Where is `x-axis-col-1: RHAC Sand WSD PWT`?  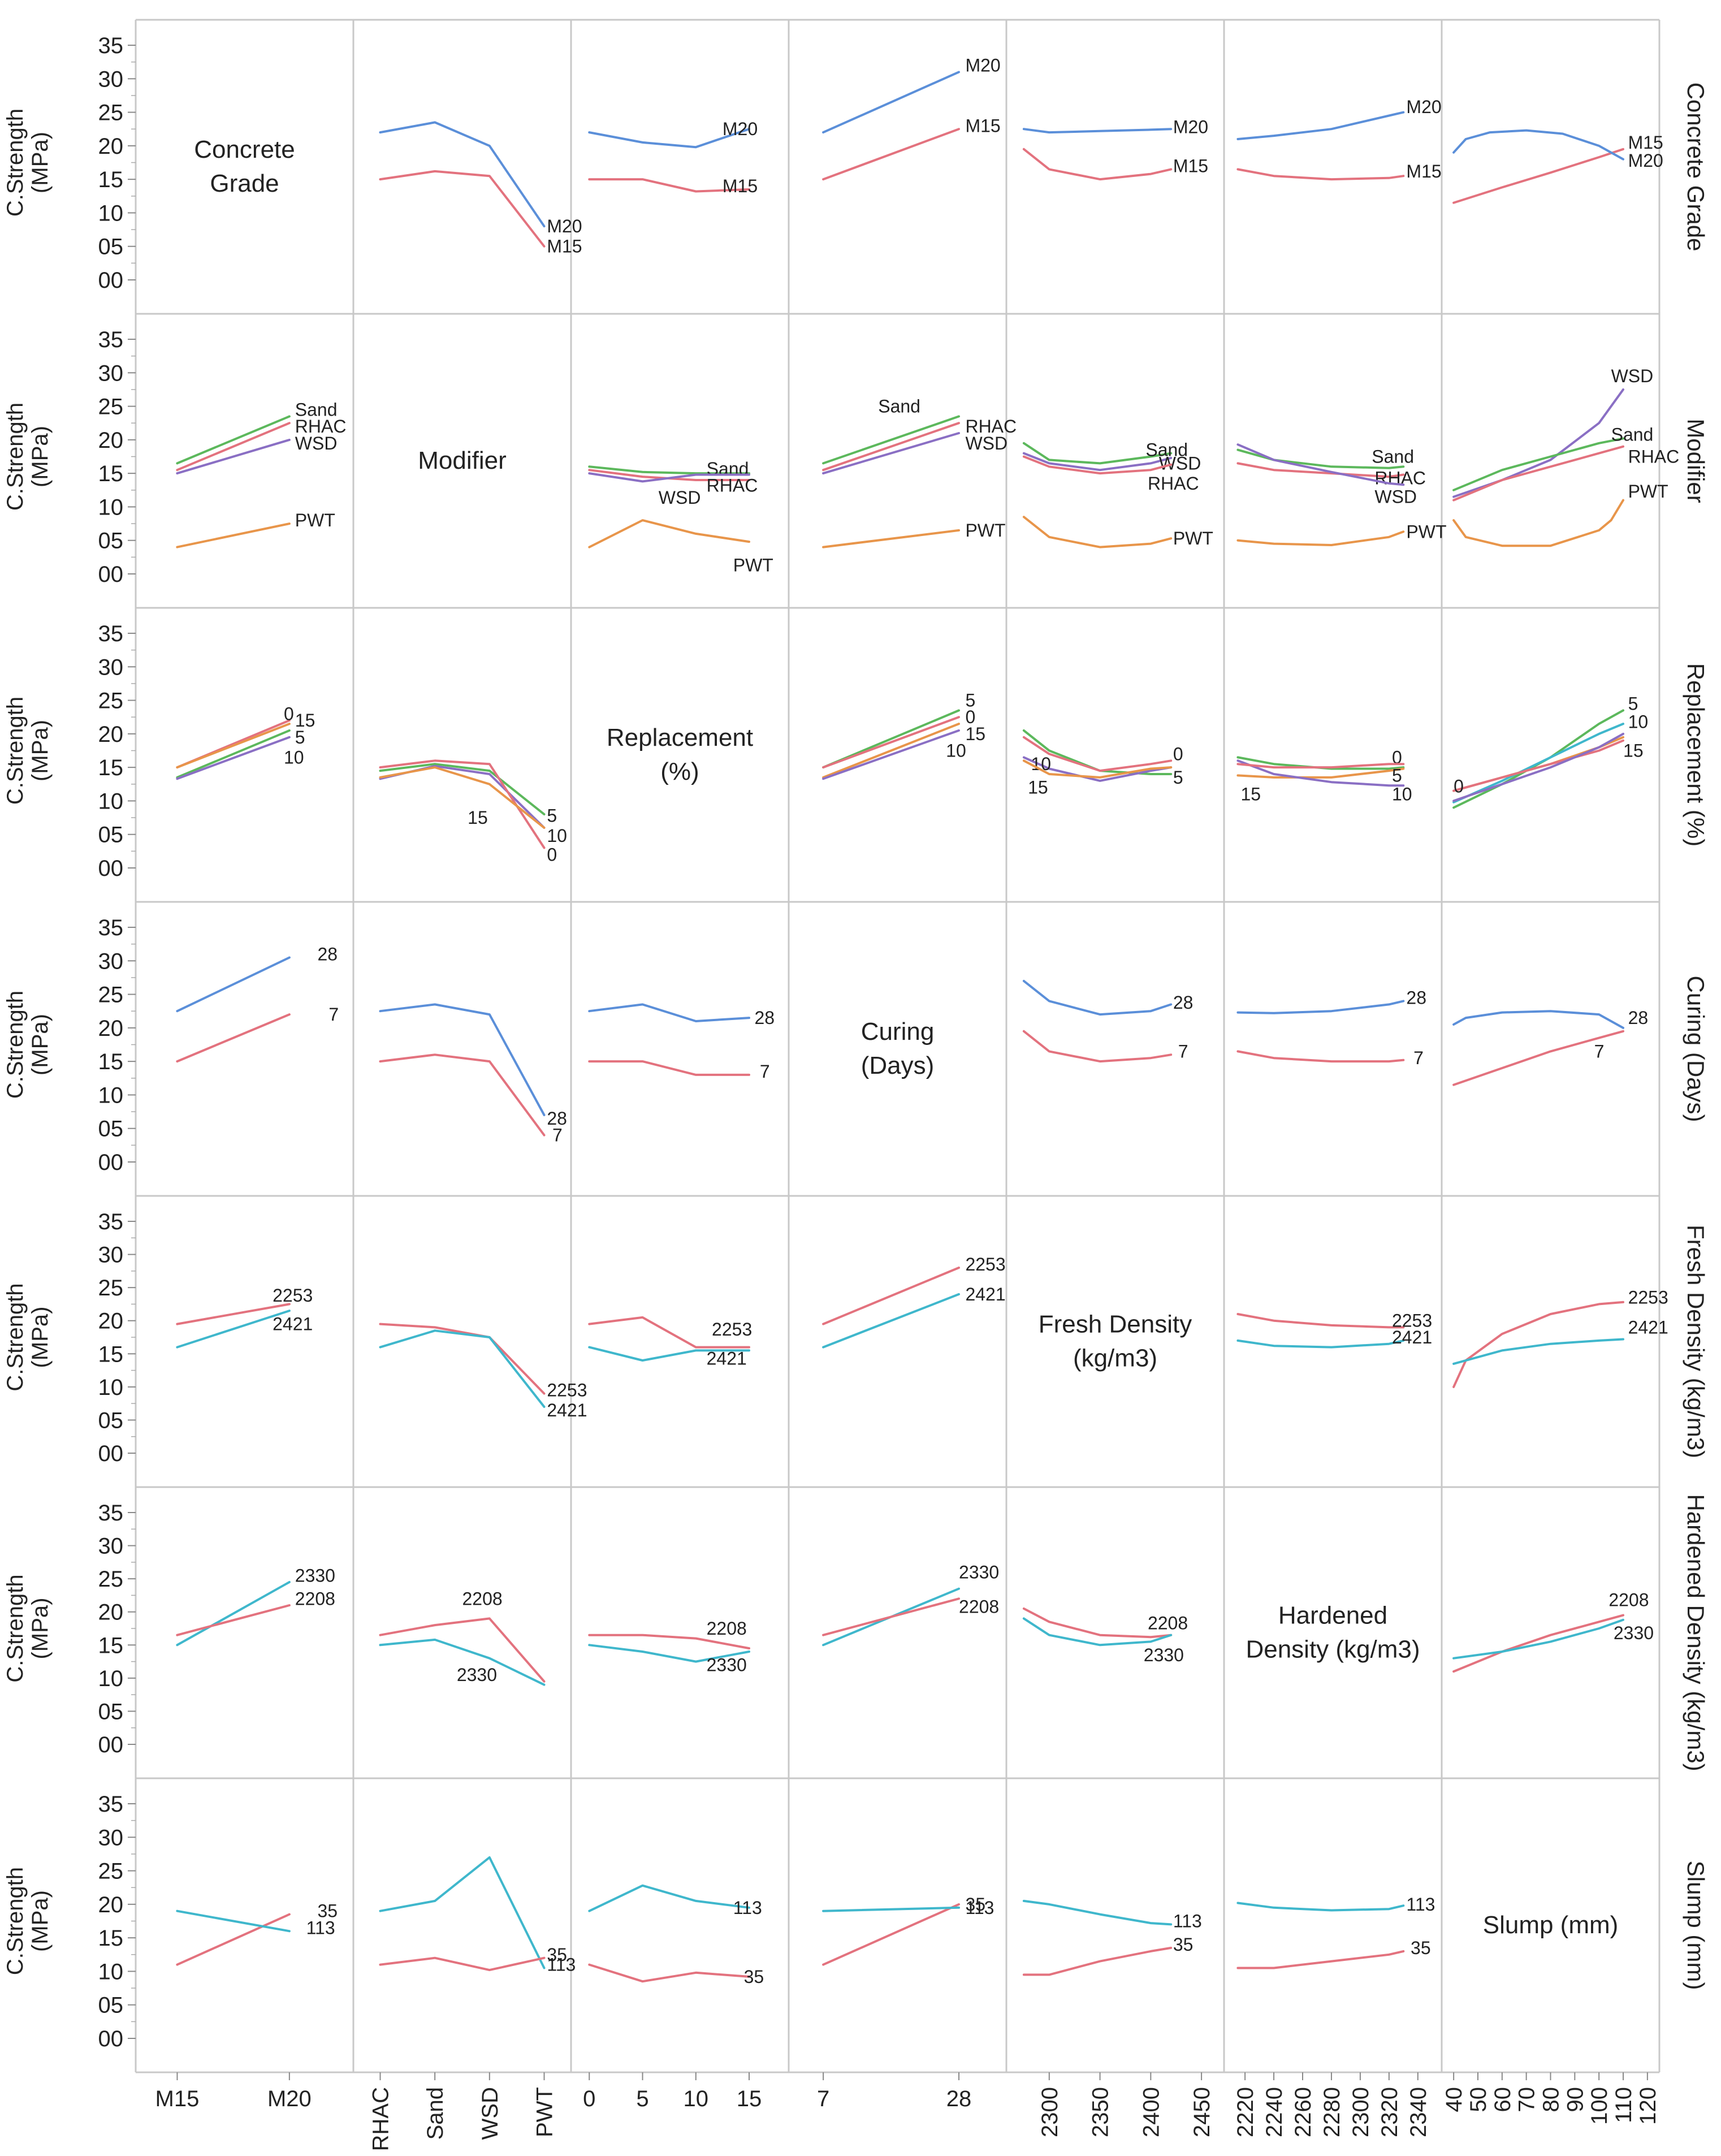 x-axis-col-1: RHAC Sand WSD PWT is located at coordinates (463, 2111).